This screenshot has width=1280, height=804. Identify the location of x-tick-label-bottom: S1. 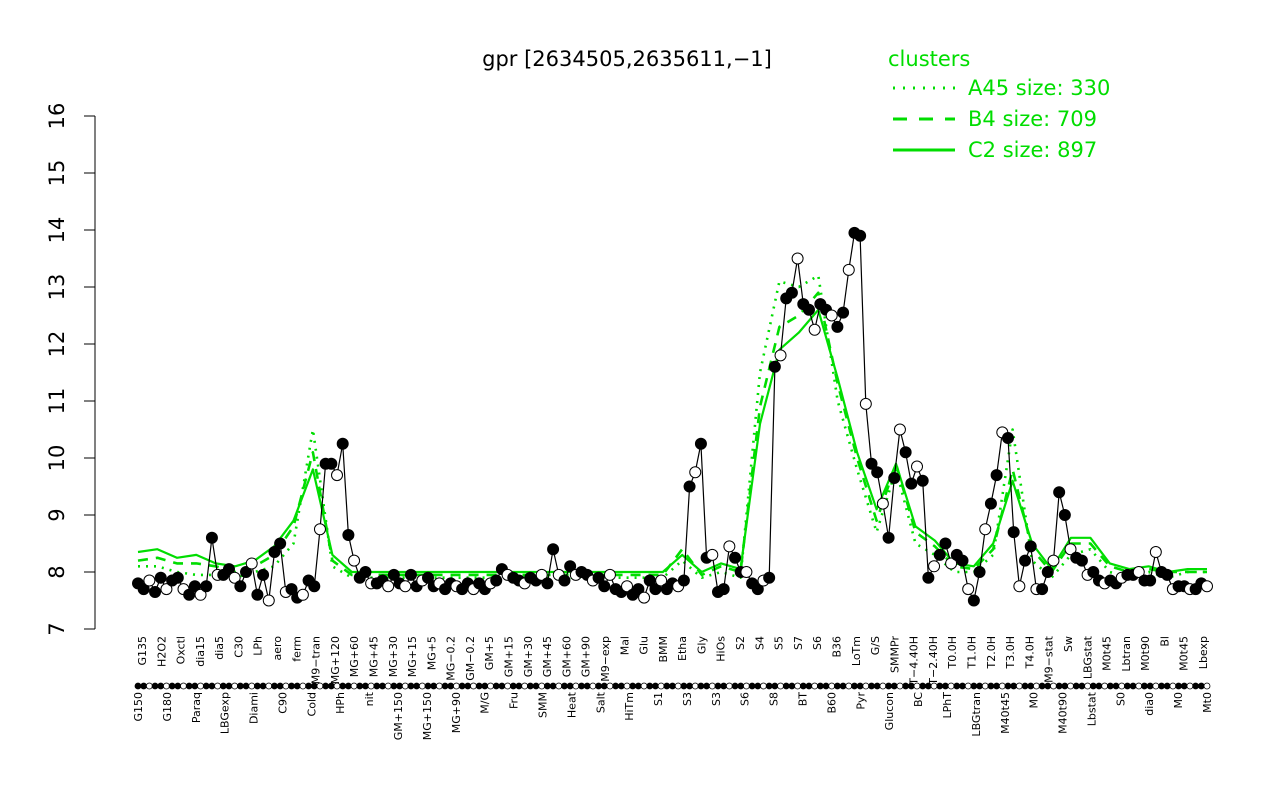
(658, 699).